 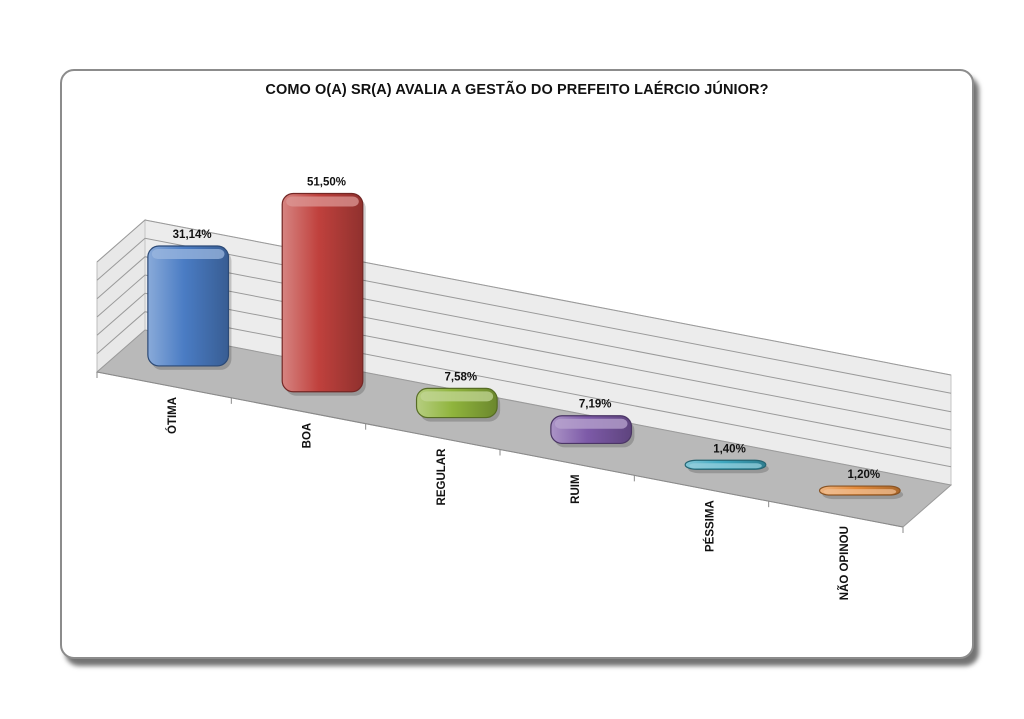 What do you see at coordinates (172, 415) in the screenshot?
I see `category-label: ÓTIMA` at bounding box center [172, 415].